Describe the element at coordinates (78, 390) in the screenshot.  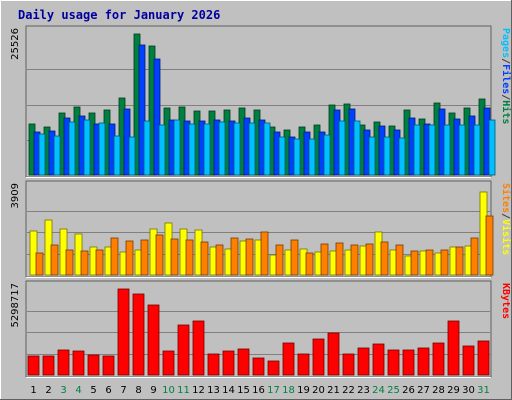
I see `x-tick-label: 4` at that location.